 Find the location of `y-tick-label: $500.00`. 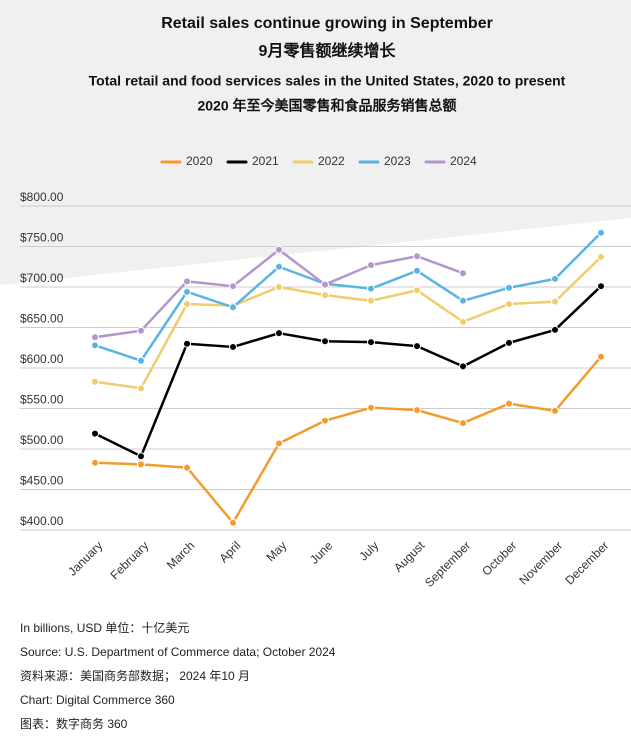

y-tick-label: $500.00 is located at coordinates (42, 440).